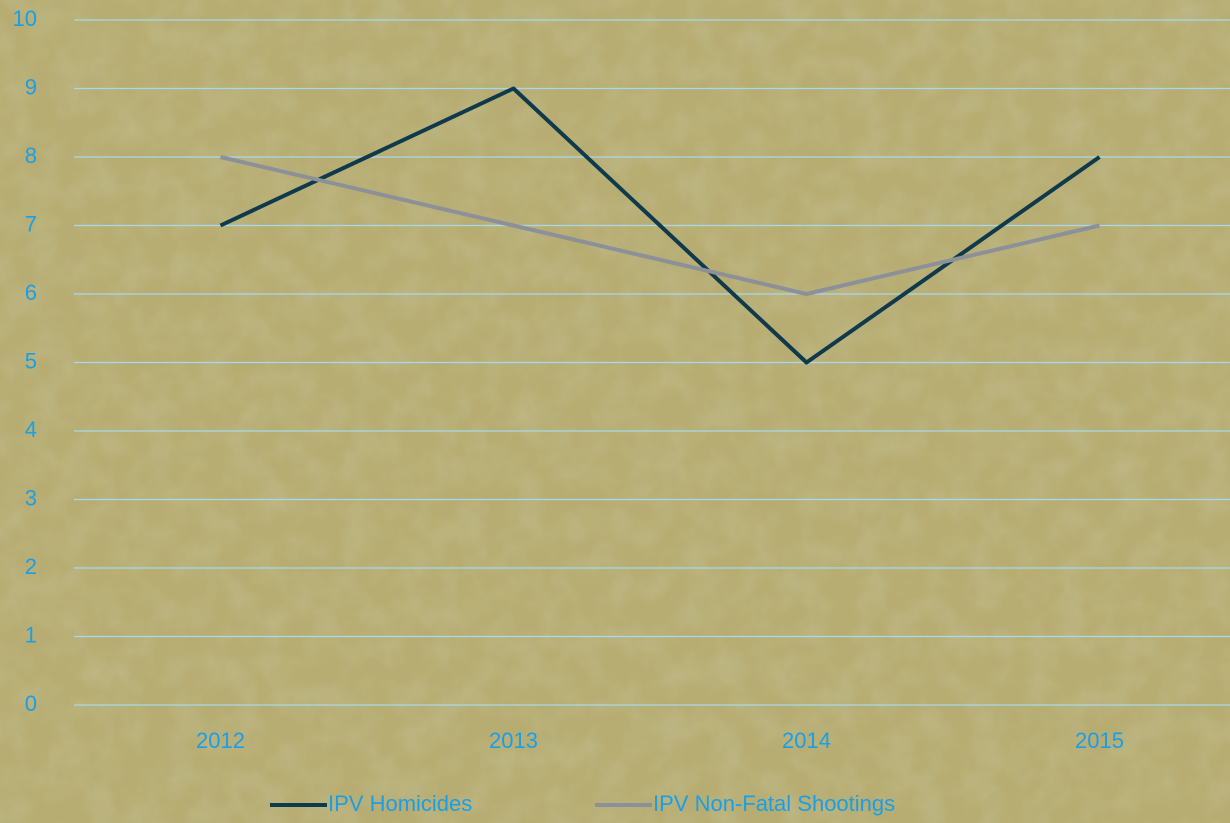 The image size is (1230, 823). Describe the element at coordinates (660, 225) in the screenshot. I see `series-line` at that location.